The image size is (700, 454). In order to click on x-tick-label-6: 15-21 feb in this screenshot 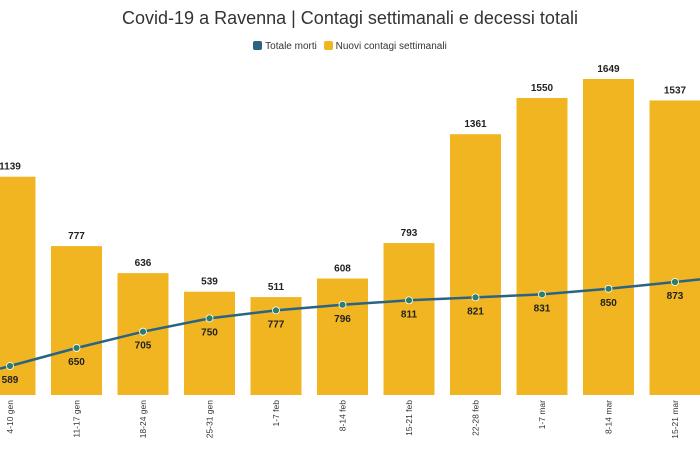, I will do `click(409, 418)`.